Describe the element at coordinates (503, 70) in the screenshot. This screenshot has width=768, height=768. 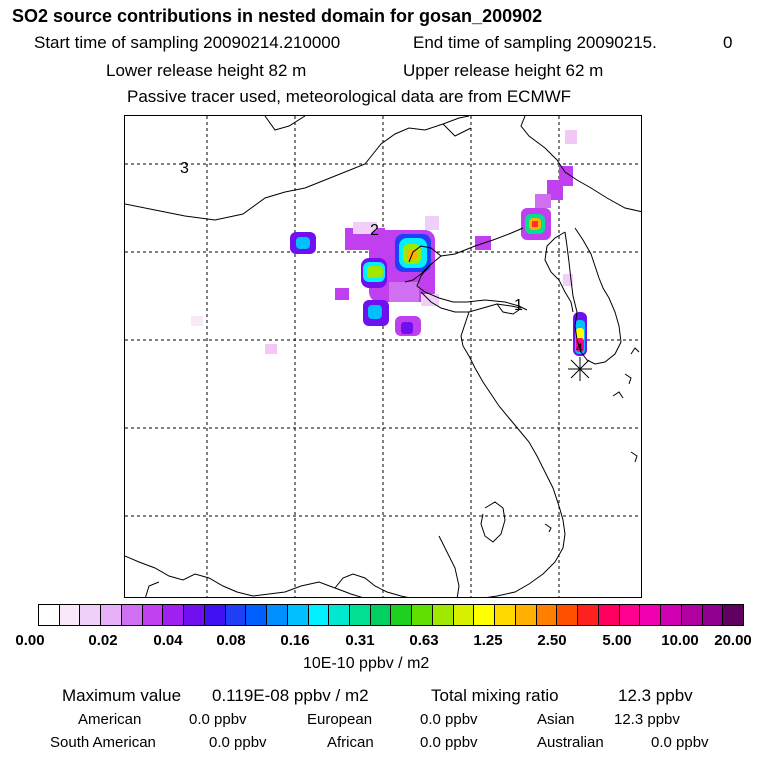
I see `upper-release-height: Upper release height 62 m` at that location.